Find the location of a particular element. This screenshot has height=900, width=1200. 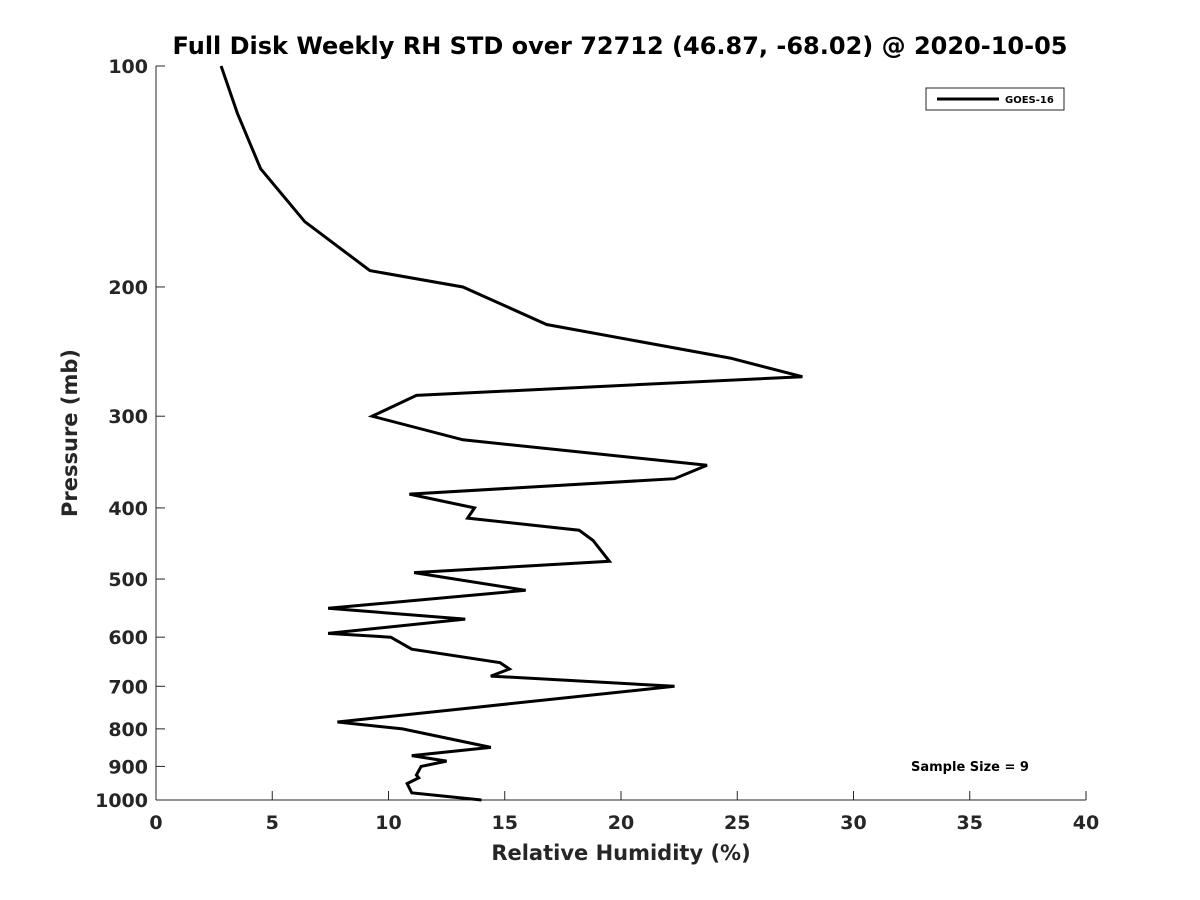

x-tick-label: 15 is located at coordinates (505, 823).